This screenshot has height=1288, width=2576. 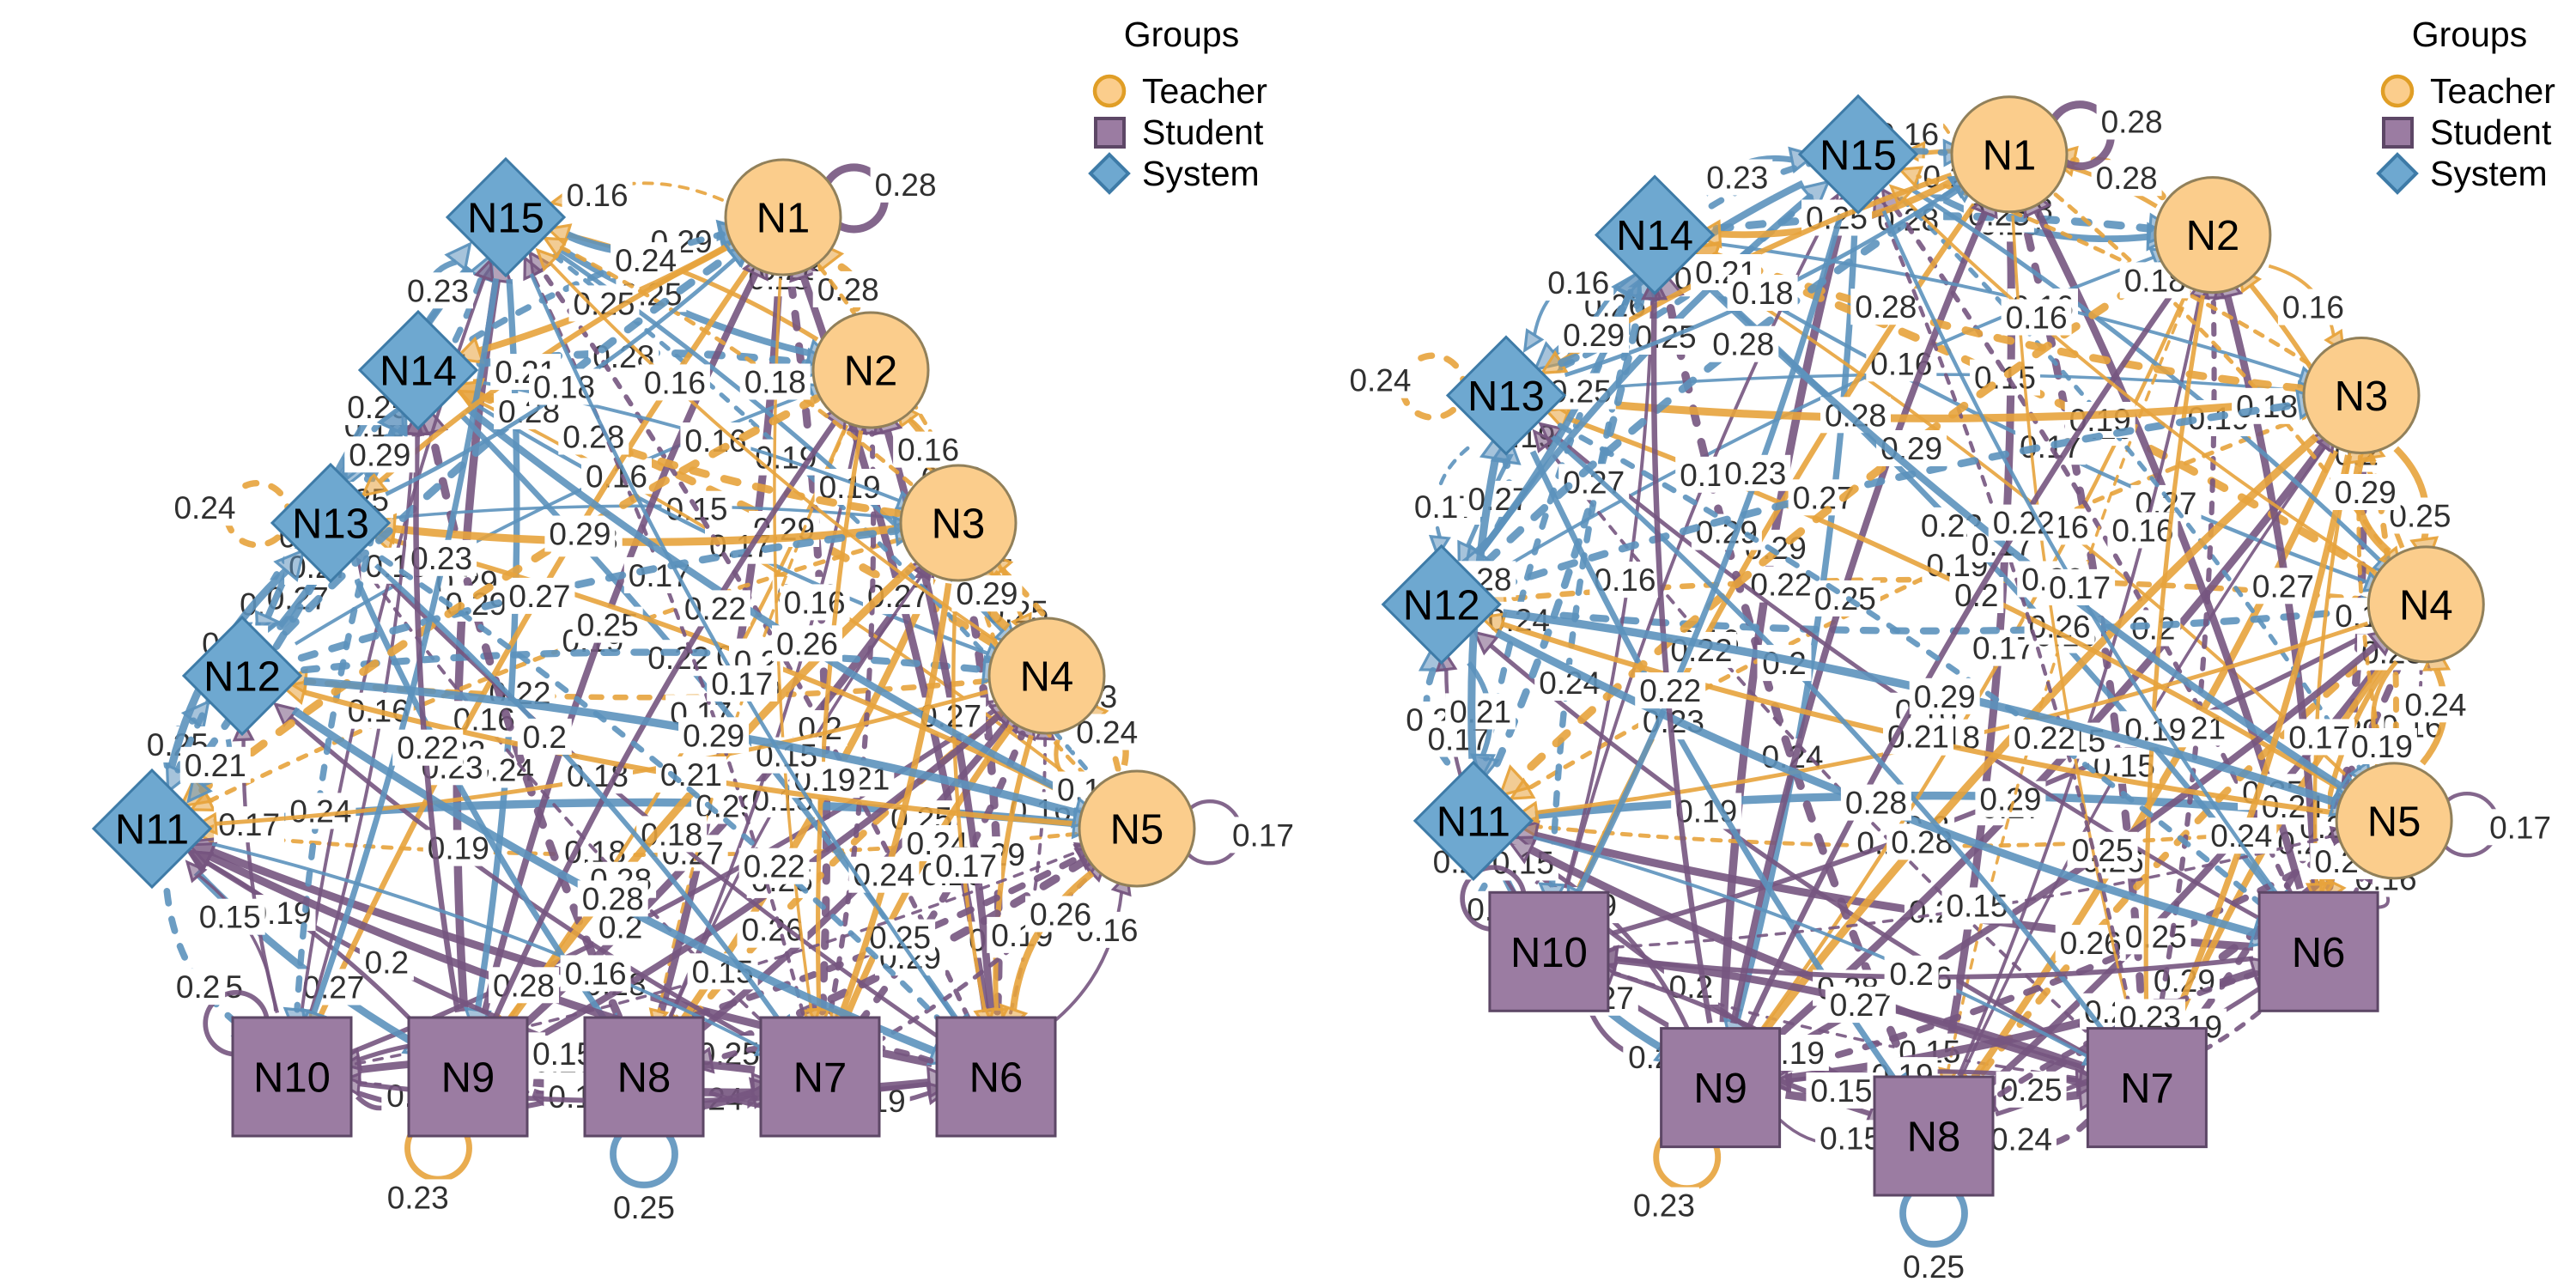 I want to click on svg-text: Groups, so click(x=2470, y=34).